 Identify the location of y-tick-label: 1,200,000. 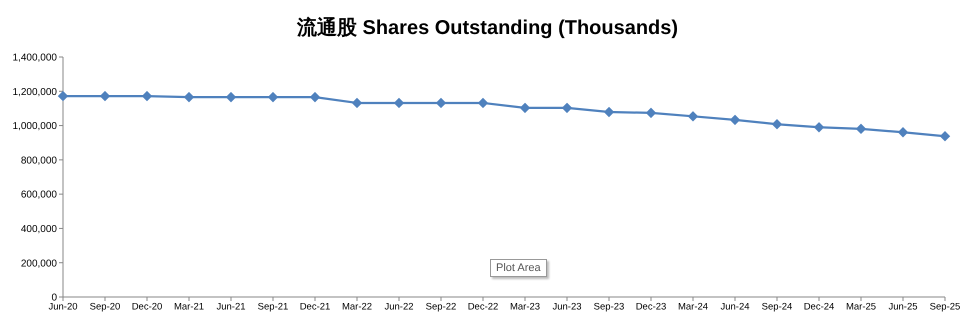
(35, 92).